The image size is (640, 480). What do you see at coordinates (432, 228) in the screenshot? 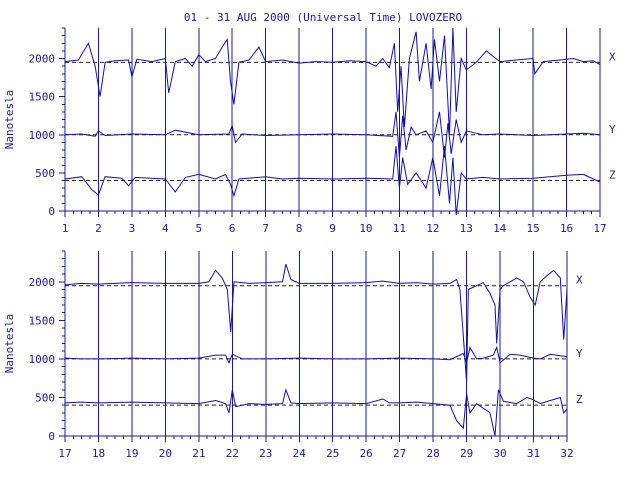
I see `x-tick-label: 12` at bounding box center [432, 228].